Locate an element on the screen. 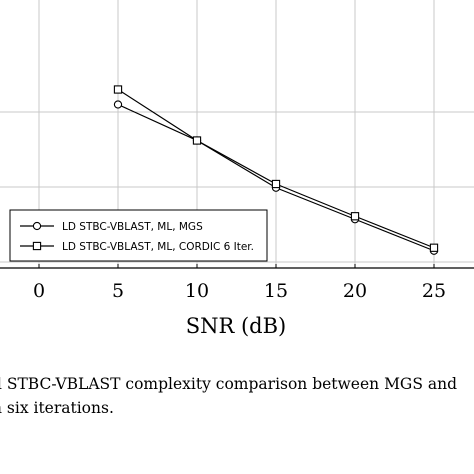  legend-box is located at coordinates (138, 235).